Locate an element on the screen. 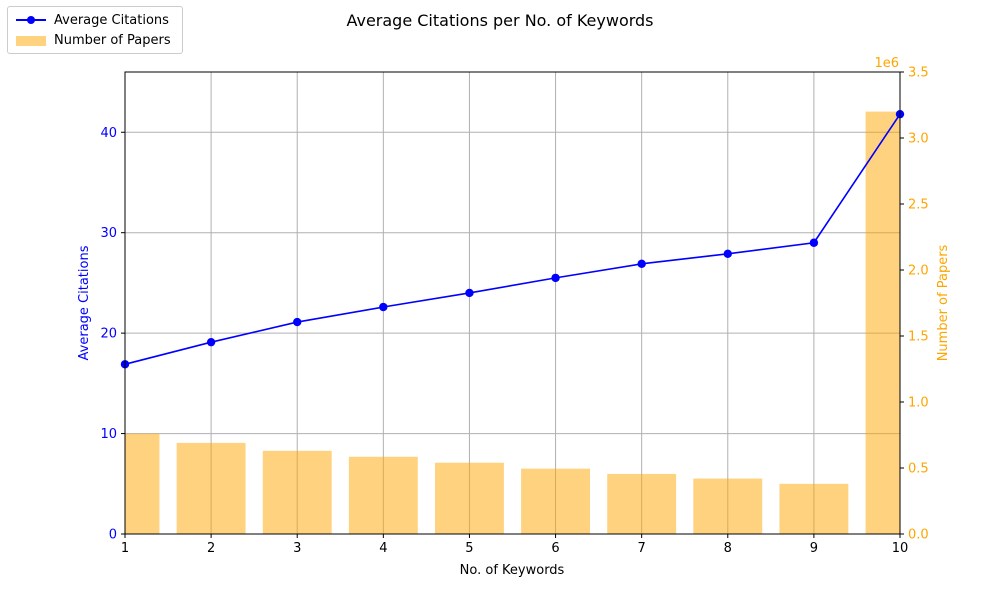 The height and width of the screenshot is (600, 1000). y-left-tick-label: 40 is located at coordinates (108, 133).